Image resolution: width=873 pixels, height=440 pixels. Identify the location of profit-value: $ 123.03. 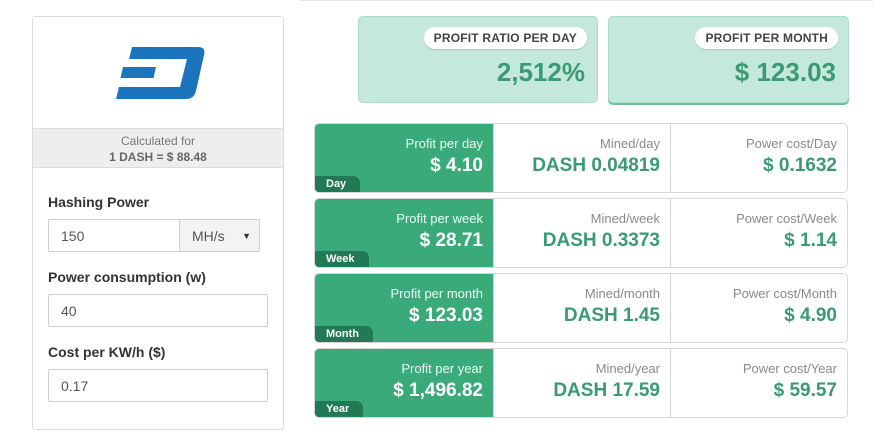
(446, 315).